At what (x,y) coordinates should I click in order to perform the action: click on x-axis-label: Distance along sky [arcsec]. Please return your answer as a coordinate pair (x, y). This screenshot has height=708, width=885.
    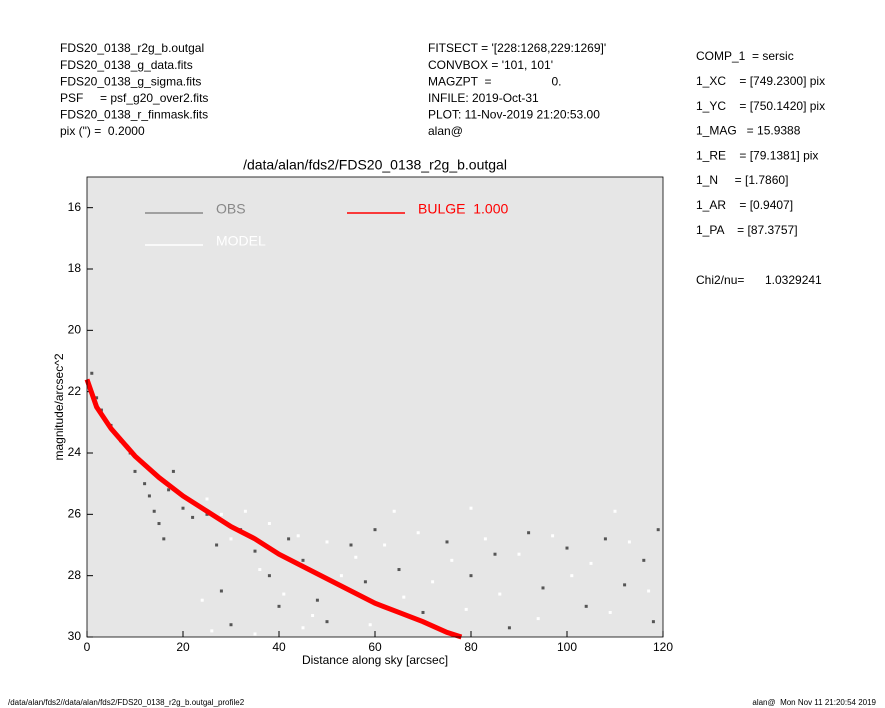
    Looking at the image, I should click on (375, 660).